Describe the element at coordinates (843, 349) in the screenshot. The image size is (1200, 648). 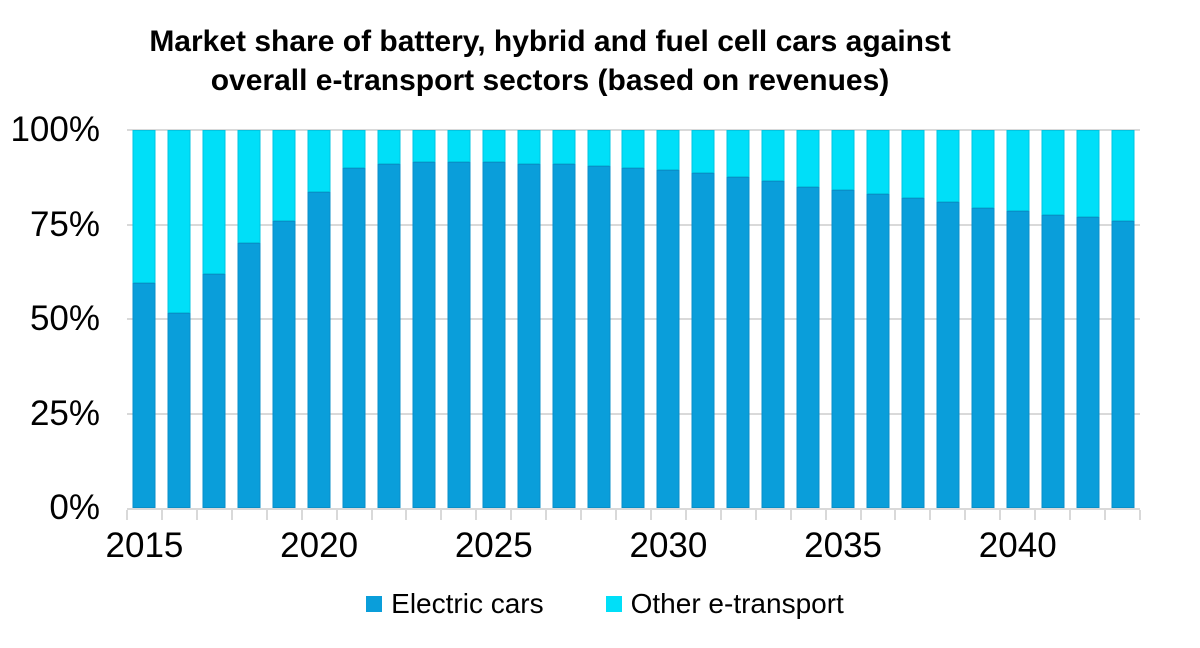
I see `bar-2035-electric-cars` at that location.